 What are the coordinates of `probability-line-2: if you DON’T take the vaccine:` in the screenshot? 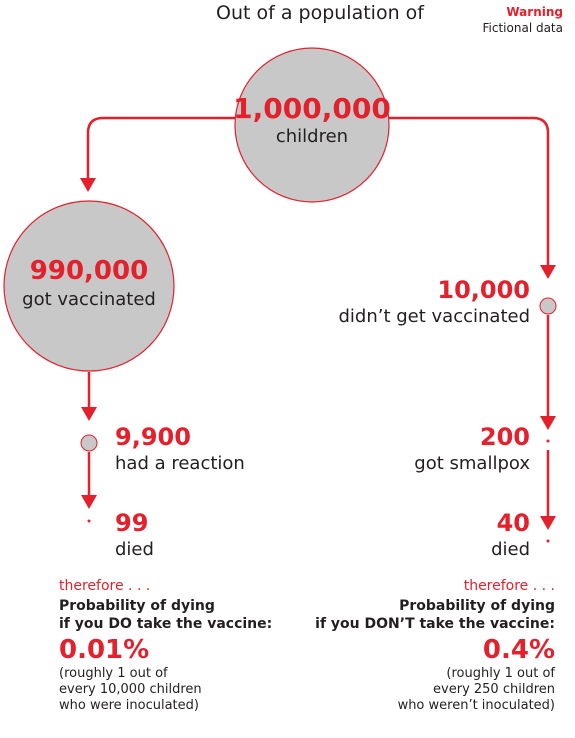 It's located at (435, 624).